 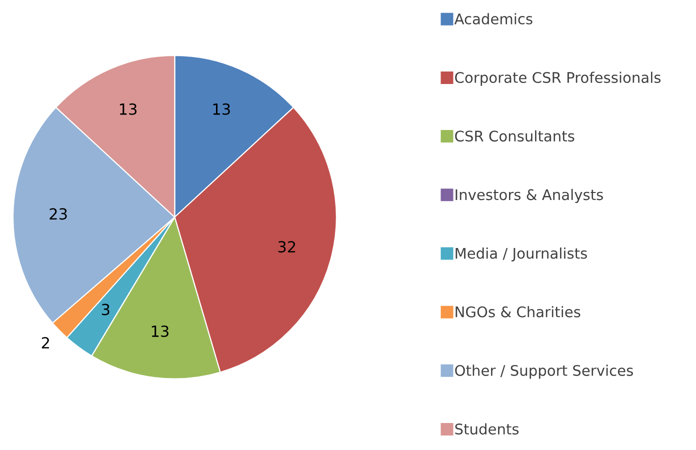 I want to click on legend-label: Students, so click(x=487, y=429).